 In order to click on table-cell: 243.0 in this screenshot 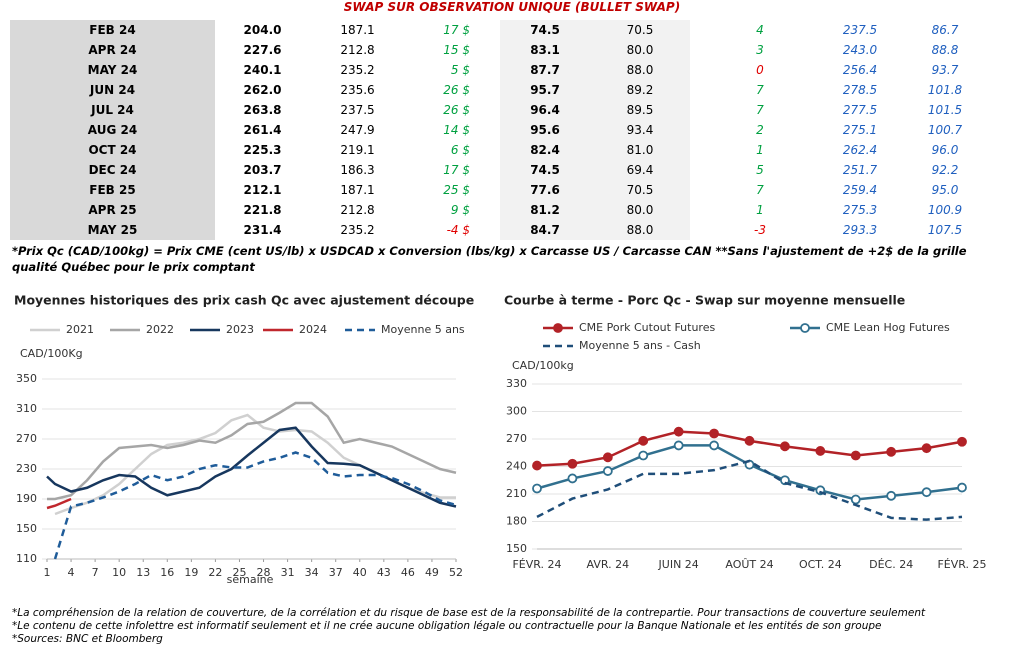, I will do `click(860, 50)`.